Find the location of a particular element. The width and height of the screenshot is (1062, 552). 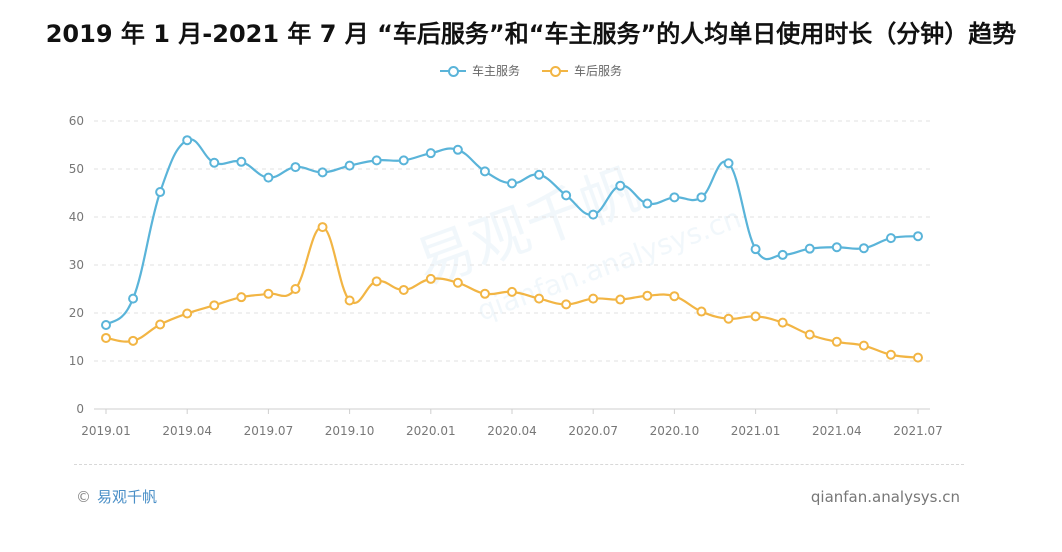

data-point-0-2019.12 is located at coordinates (403, 160).